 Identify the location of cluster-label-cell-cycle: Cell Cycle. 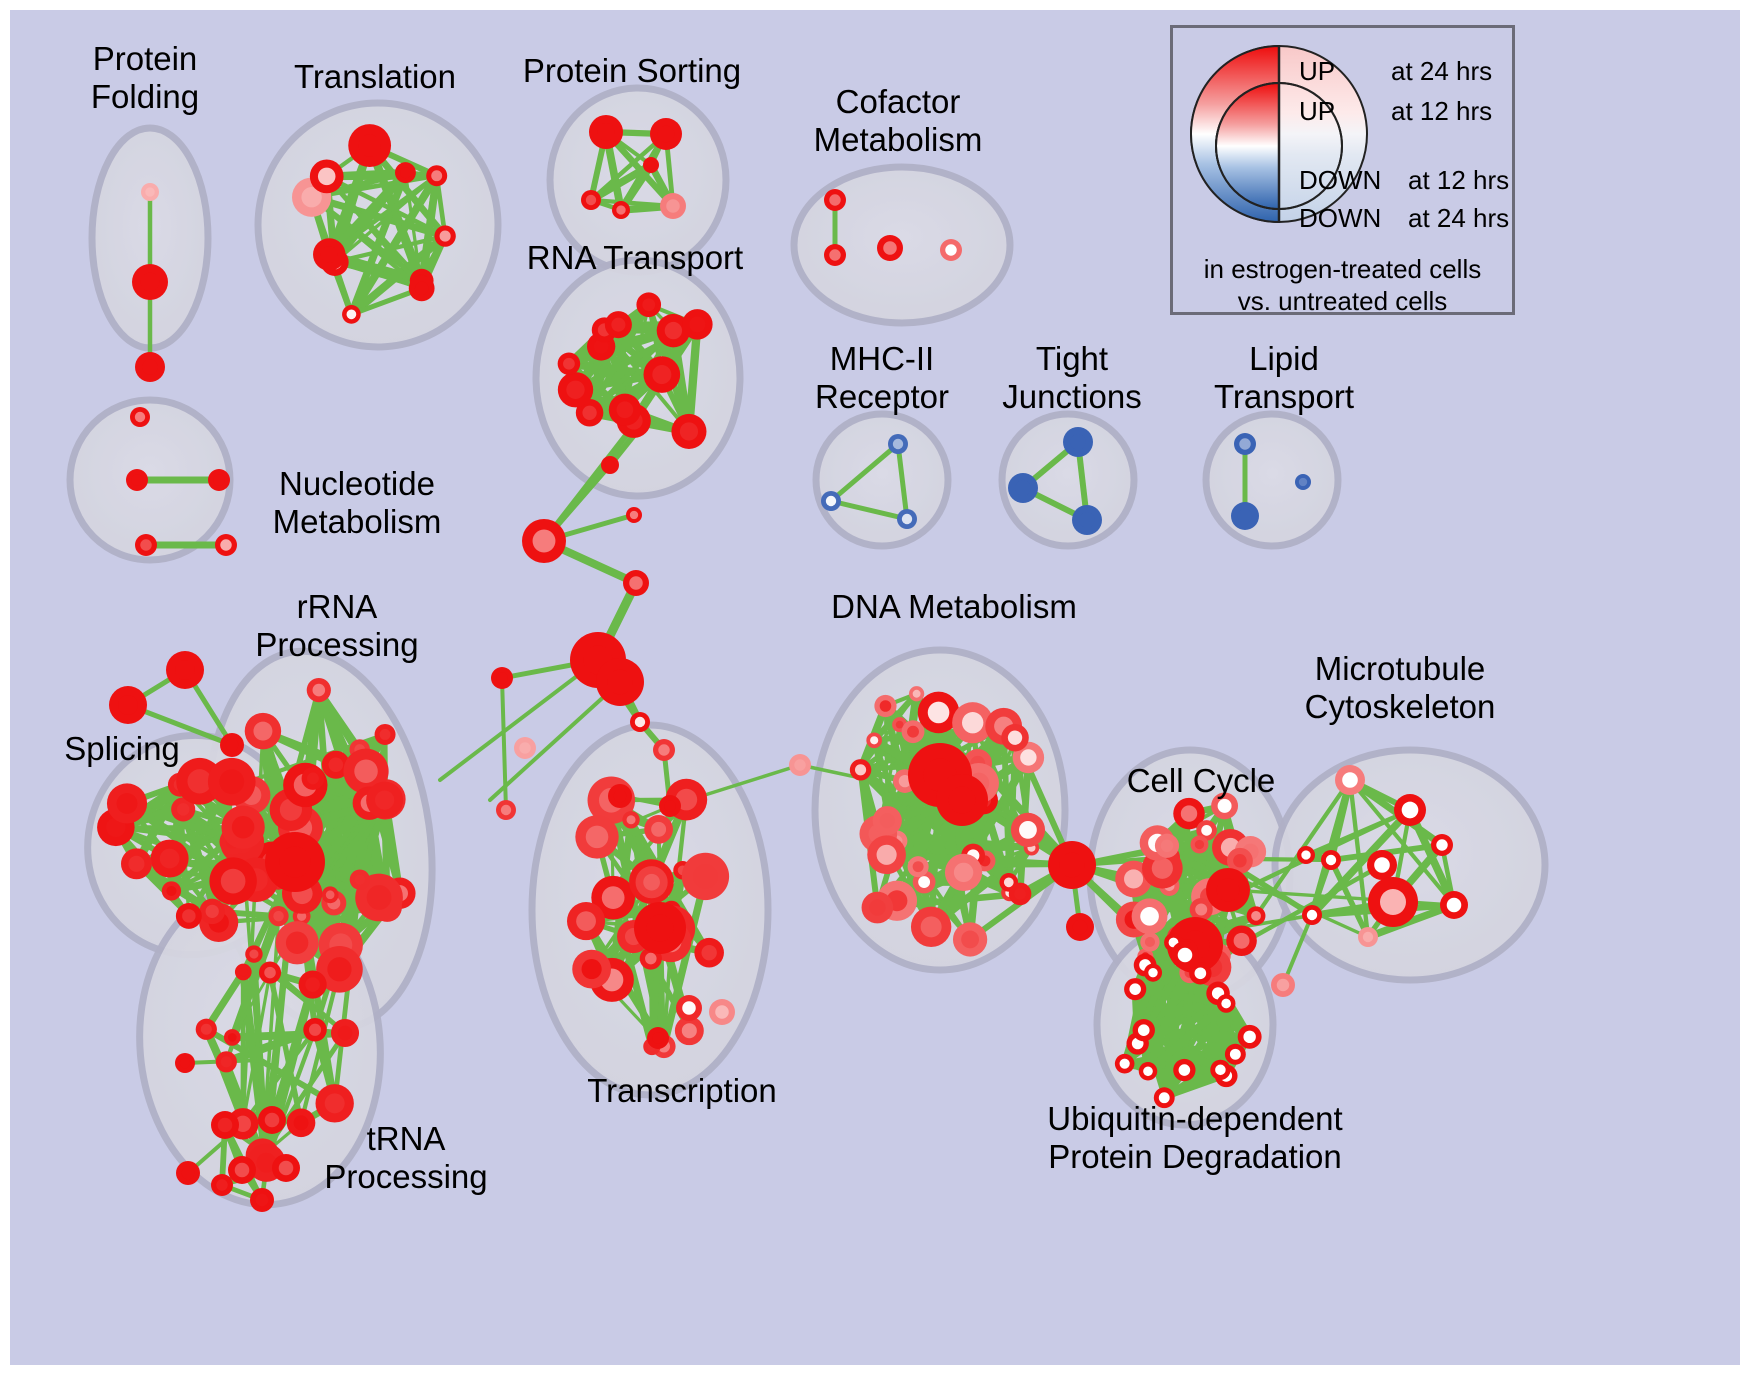
(1201, 780).